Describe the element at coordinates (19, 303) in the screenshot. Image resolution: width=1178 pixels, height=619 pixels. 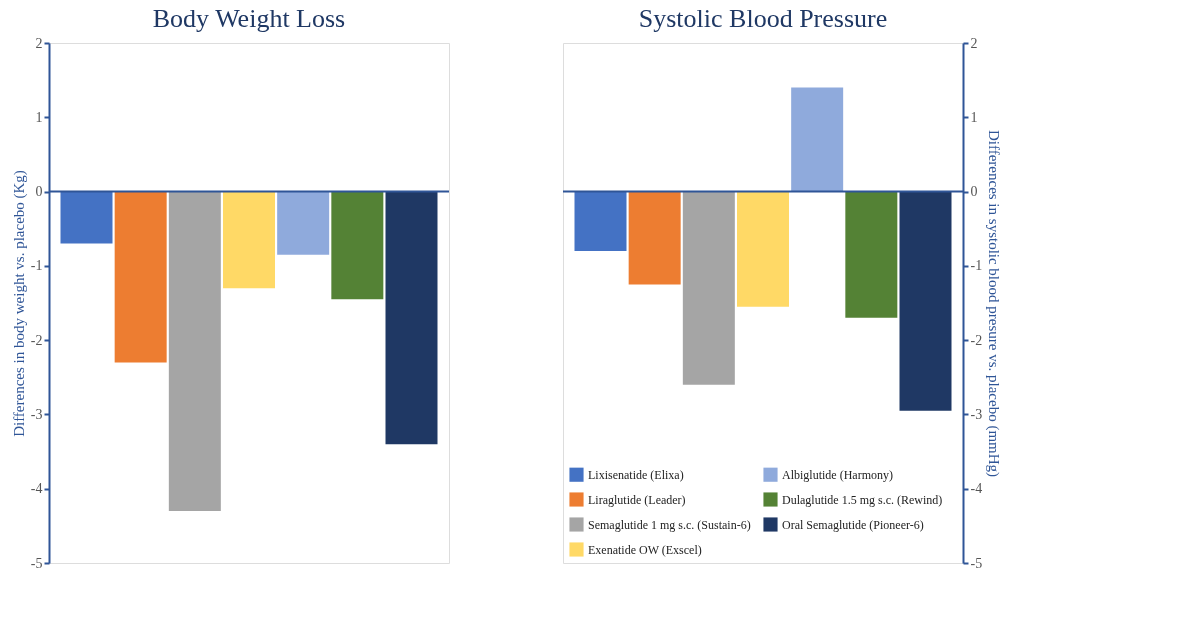
I see `y-axis-title: Differences in body weight vs. placebo (Kg)` at that location.